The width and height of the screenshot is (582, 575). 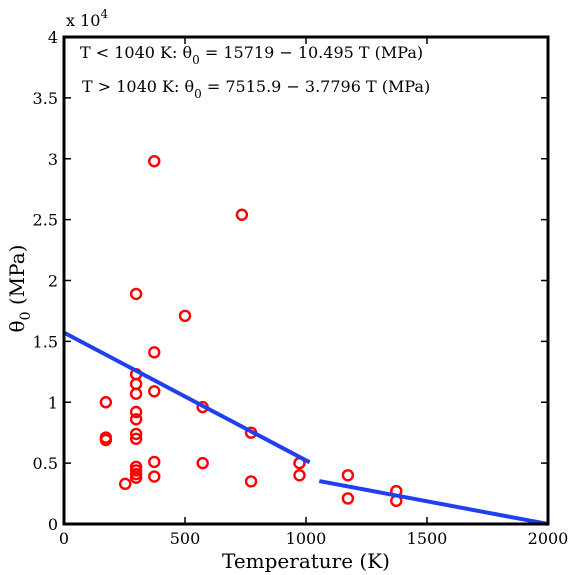 I want to click on y-tick-label: 0, so click(x=53, y=524).